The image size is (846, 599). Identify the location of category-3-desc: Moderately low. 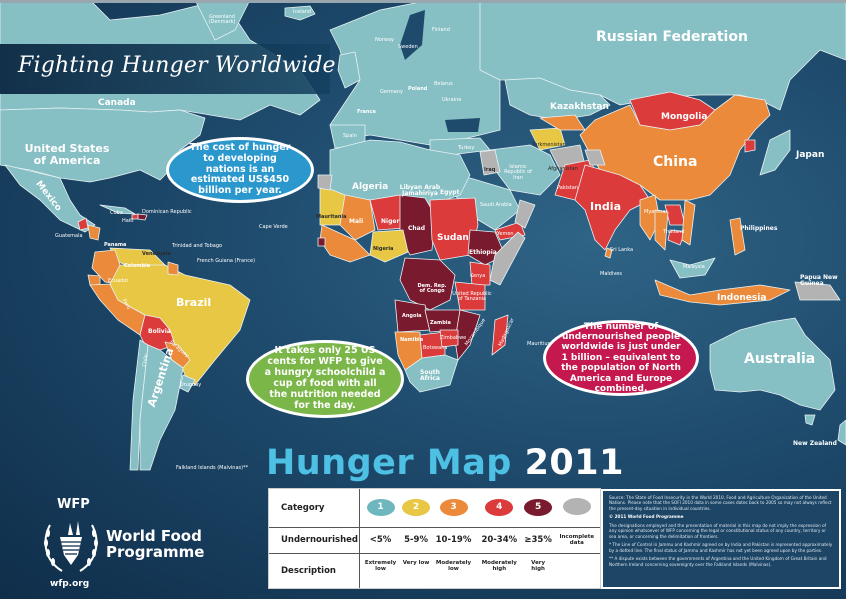
(453, 566).